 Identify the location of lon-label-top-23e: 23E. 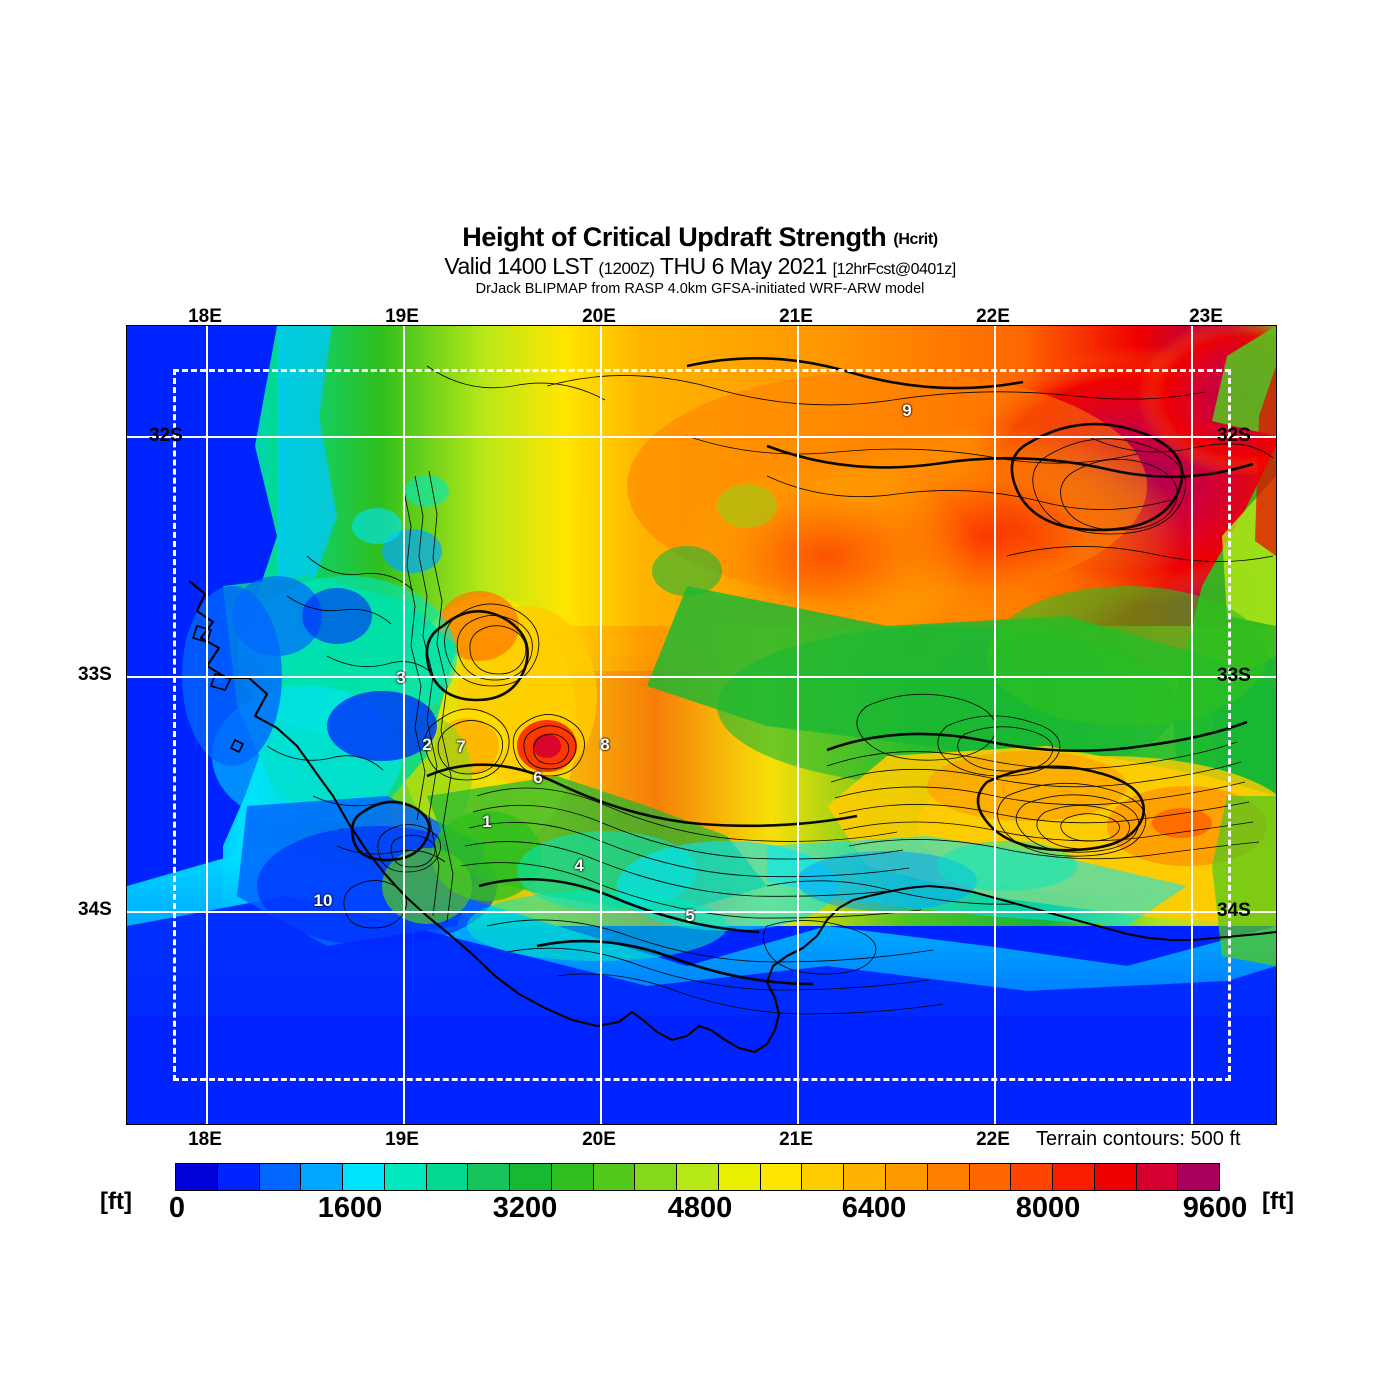
(1206, 316).